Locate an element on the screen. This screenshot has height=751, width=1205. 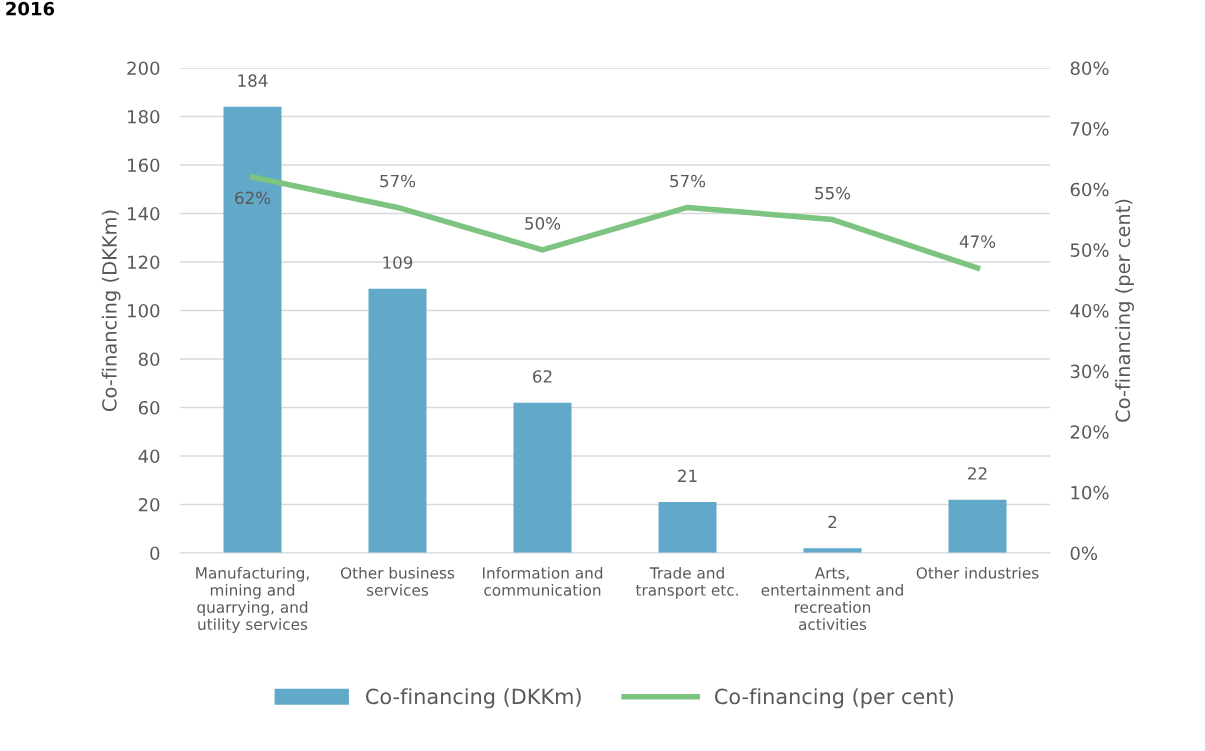
y2-tick-label: 20% is located at coordinates (1089, 432).